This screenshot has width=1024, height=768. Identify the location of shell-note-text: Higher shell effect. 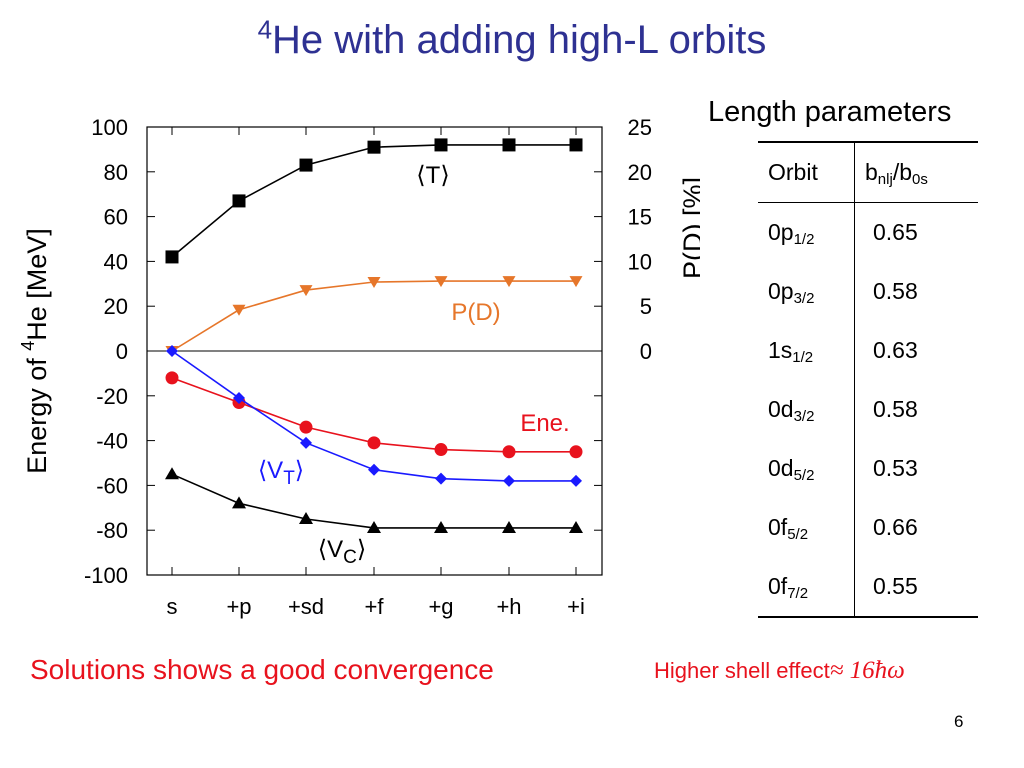
(742, 670).